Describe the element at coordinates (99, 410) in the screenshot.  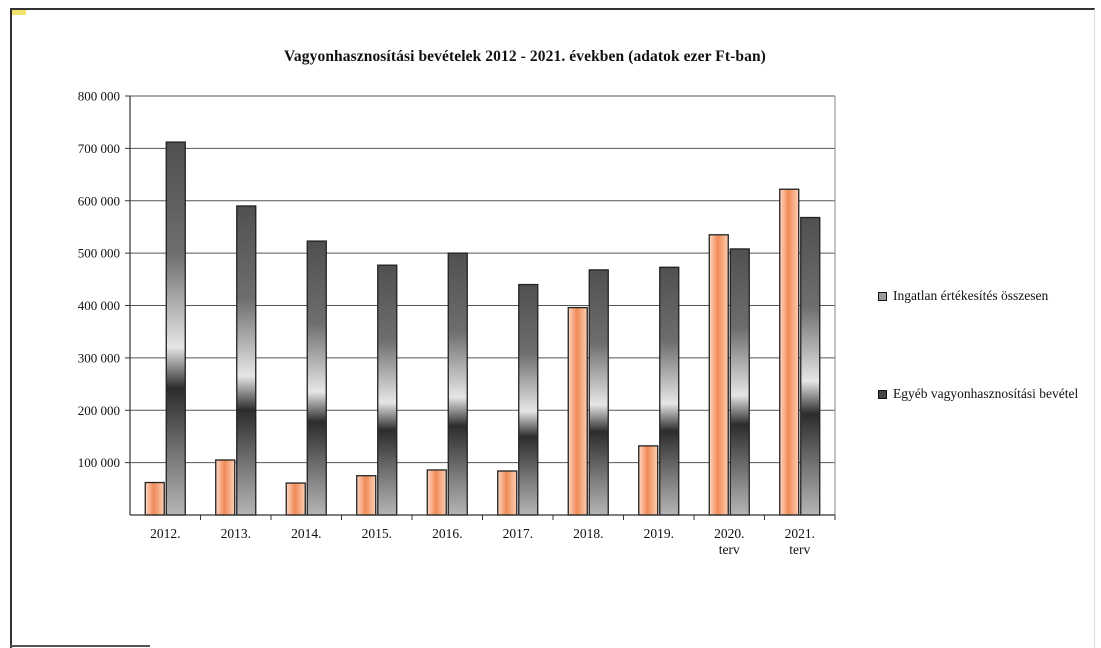
I see `y-tick-label: 200 000` at that location.